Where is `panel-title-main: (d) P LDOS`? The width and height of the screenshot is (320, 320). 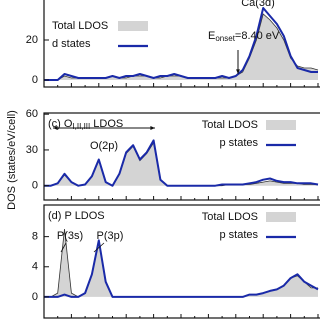
panel-title-main: (d) P LDOS is located at coordinates (76, 216).